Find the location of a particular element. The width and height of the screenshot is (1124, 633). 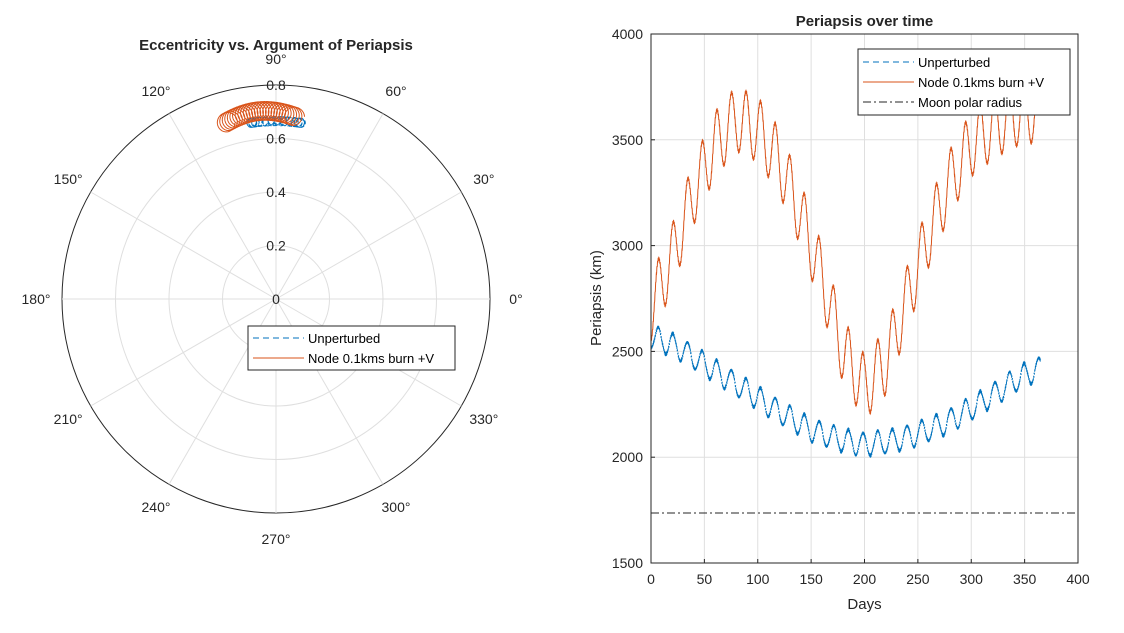

polar-r-label-3: 0.6 is located at coordinates (276, 139).